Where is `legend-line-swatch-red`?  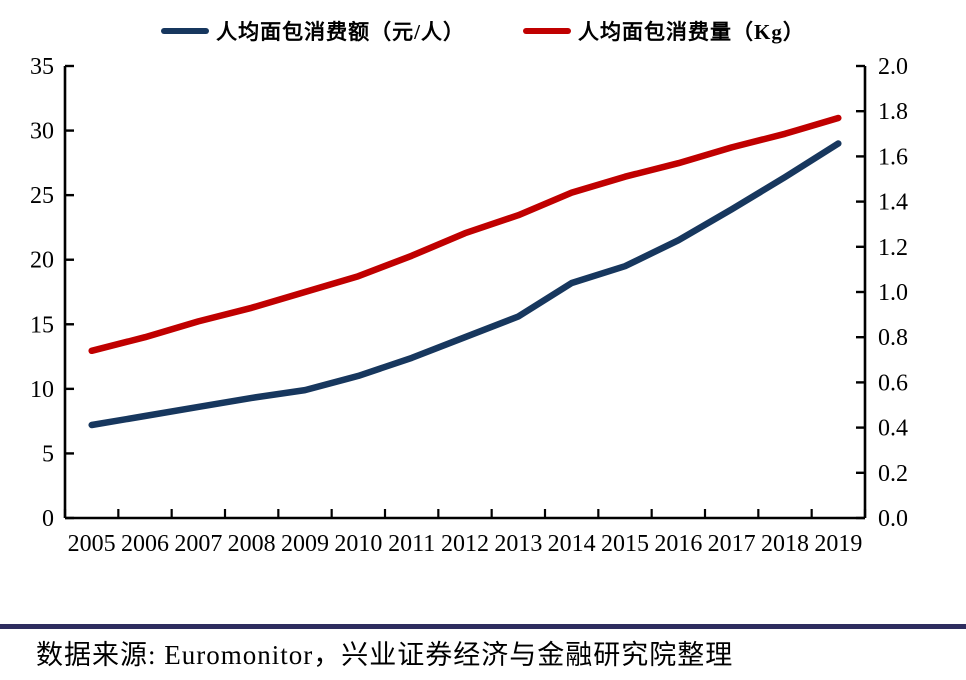
legend-line-swatch-red is located at coordinates (547, 31).